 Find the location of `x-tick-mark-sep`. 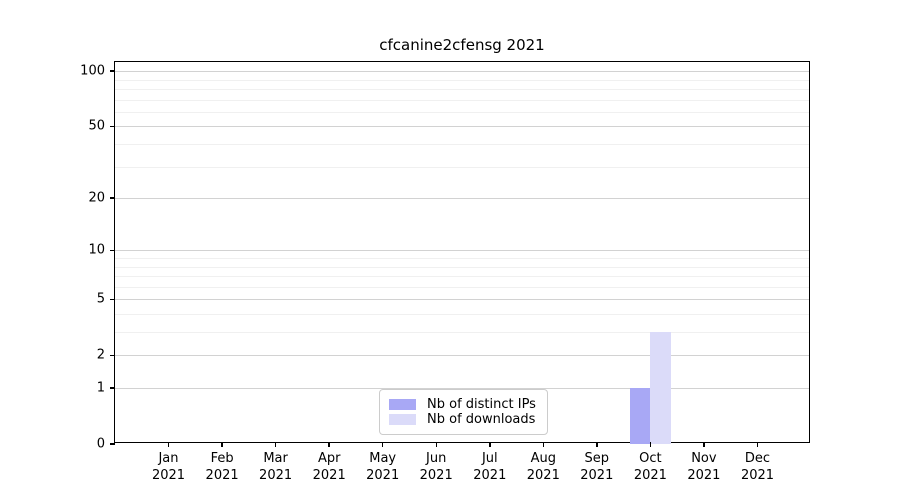

x-tick-mark-sep is located at coordinates (597, 444).